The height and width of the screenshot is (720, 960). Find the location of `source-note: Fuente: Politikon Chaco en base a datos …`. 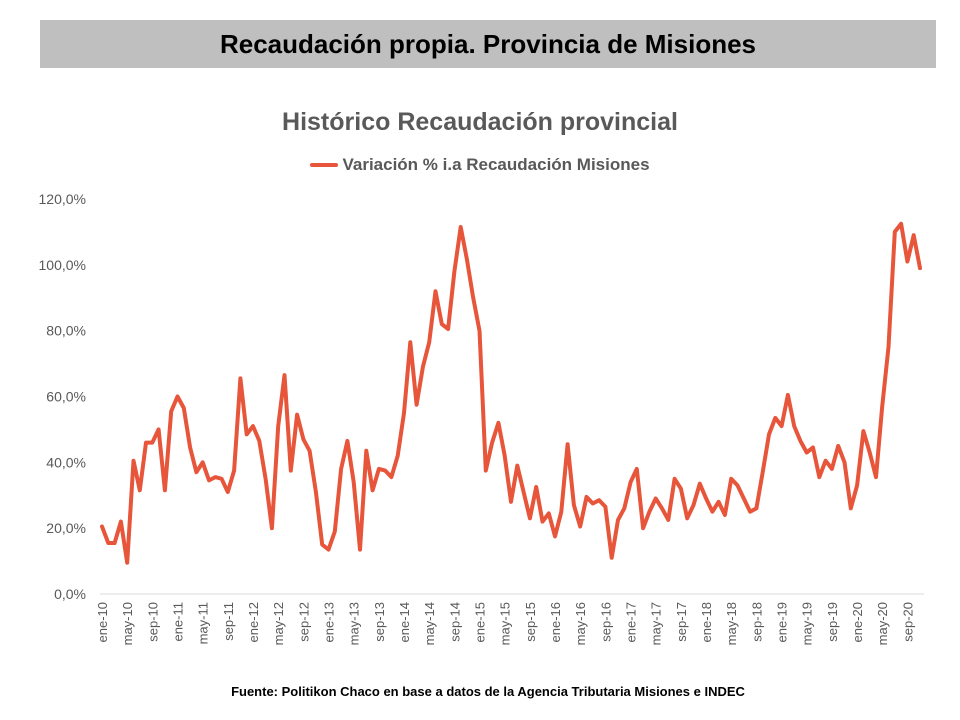

source-note: Fuente: Politikon Chaco en base a datos … is located at coordinates (488, 691).